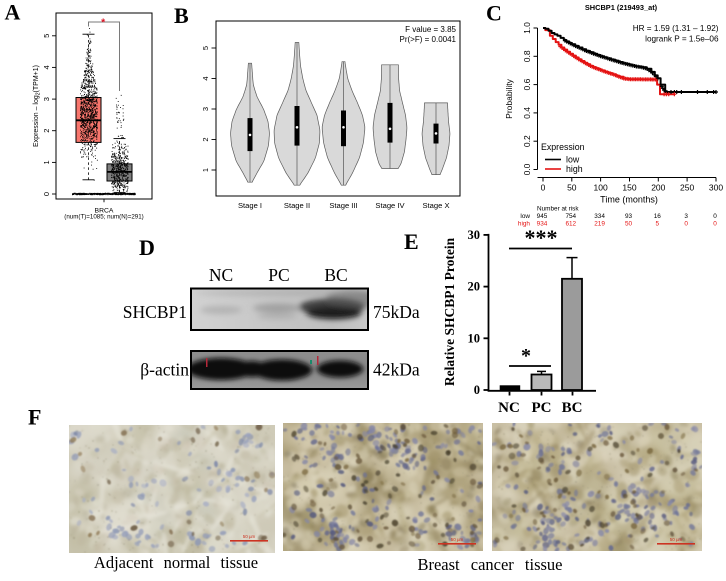  I want to click on svg-text: Stage X, so click(435, 205).